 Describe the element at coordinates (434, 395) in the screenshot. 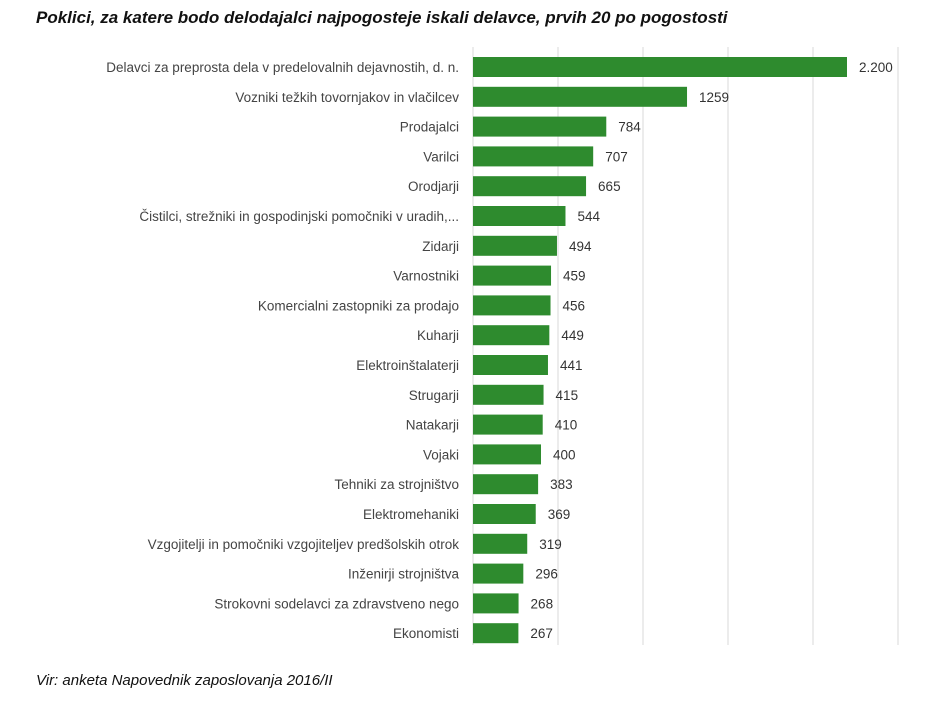

I see `category-label: Strugarji` at that location.